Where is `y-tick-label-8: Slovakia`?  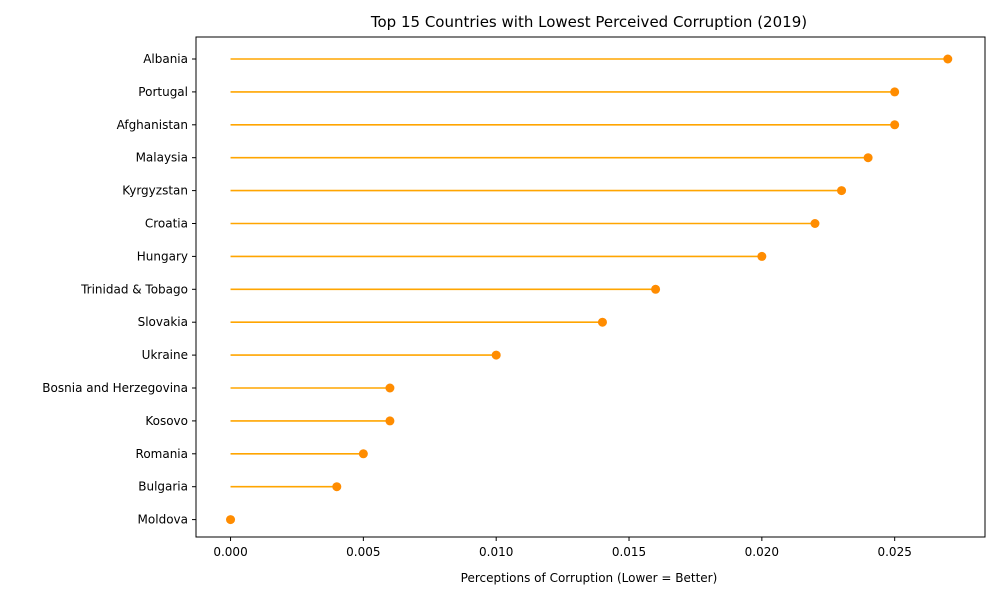
y-tick-label-8: Slovakia is located at coordinates (163, 322).